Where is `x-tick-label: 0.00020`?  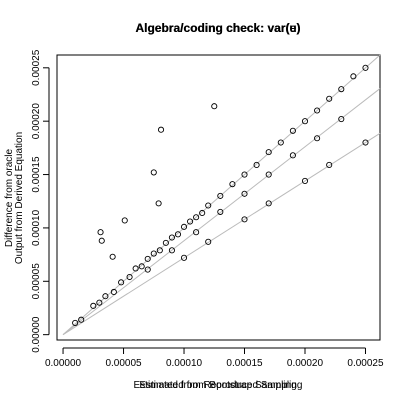 x-tick-label: 0.00020 is located at coordinates (305, 363).